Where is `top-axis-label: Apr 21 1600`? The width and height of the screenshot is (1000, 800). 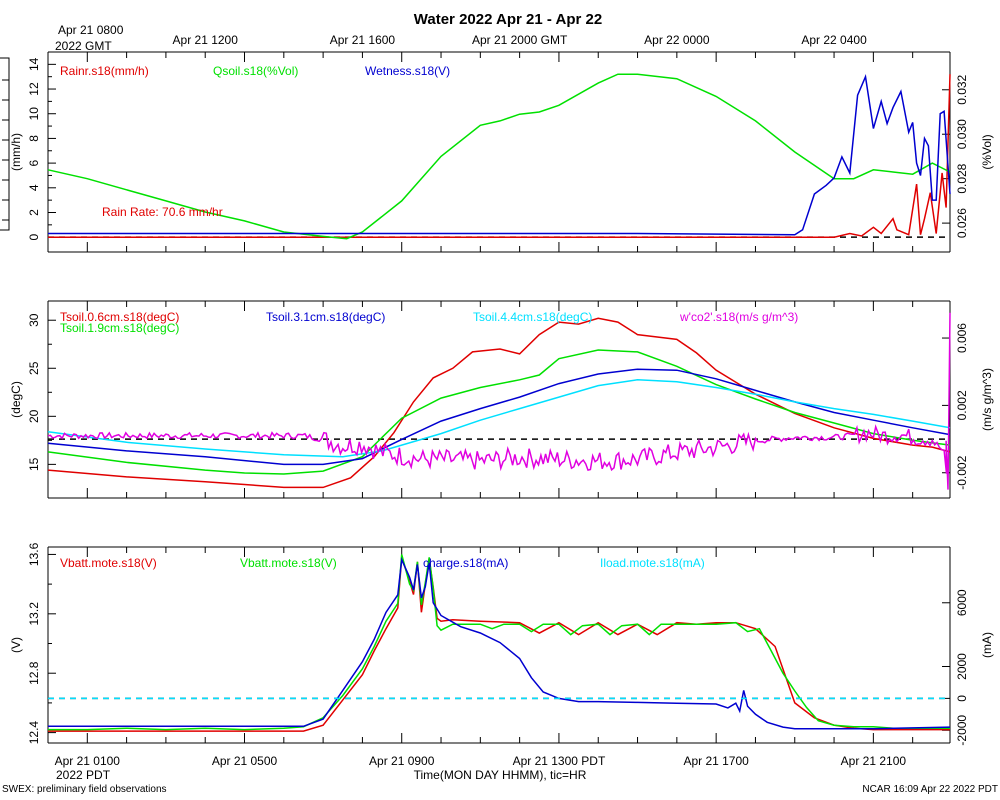 top-axis-label: Apr 21 1600 is located at coordinates (363, 40).